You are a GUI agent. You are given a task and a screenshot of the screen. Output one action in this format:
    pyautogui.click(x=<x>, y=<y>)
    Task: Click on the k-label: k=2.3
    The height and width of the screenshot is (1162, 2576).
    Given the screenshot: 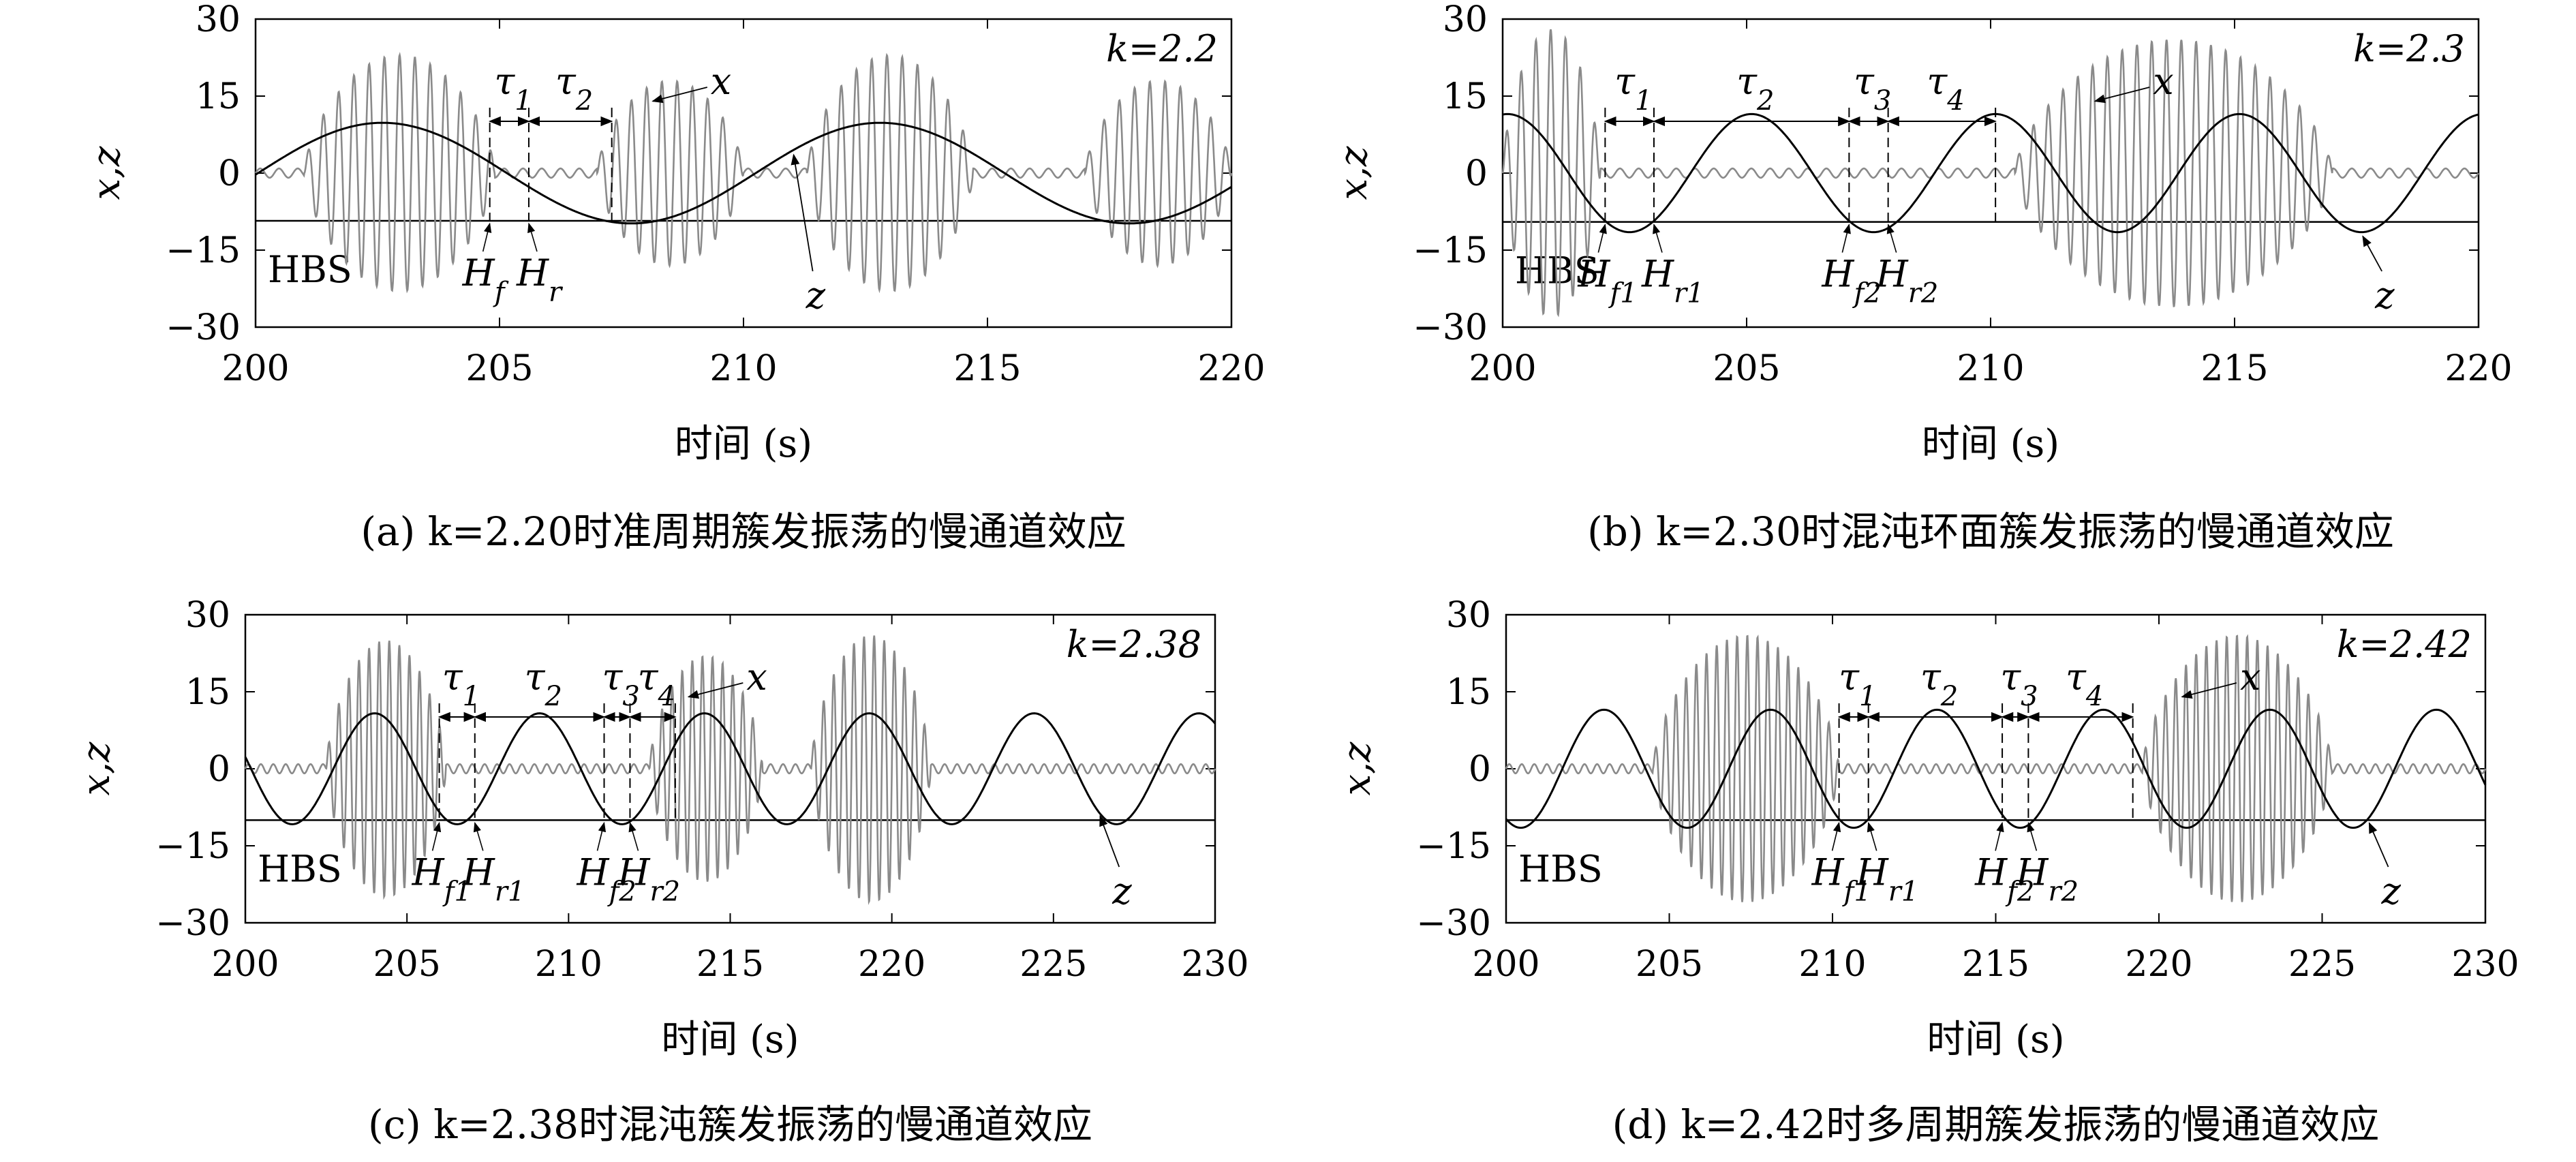 What is the action you would take?
    pyautogui.click(x=2409, y=48)
    